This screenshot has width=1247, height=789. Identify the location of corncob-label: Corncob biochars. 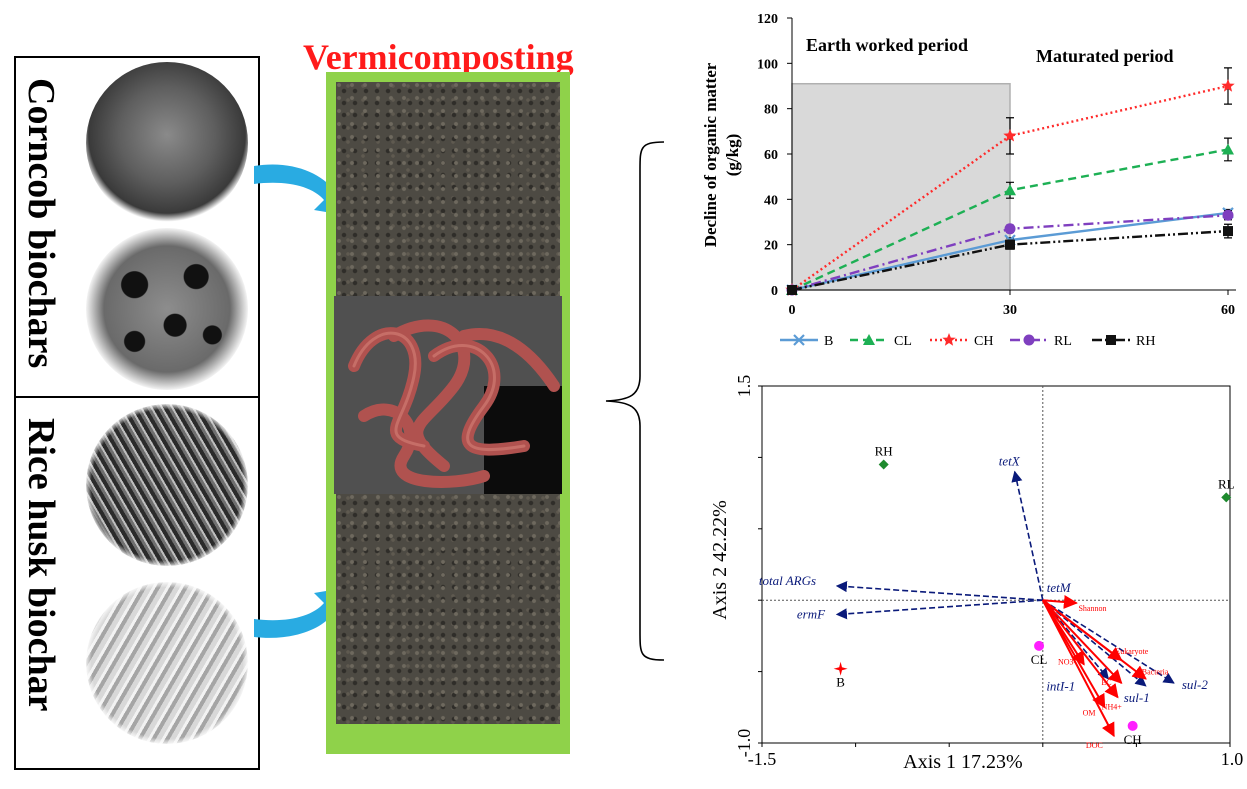
(41, 223).